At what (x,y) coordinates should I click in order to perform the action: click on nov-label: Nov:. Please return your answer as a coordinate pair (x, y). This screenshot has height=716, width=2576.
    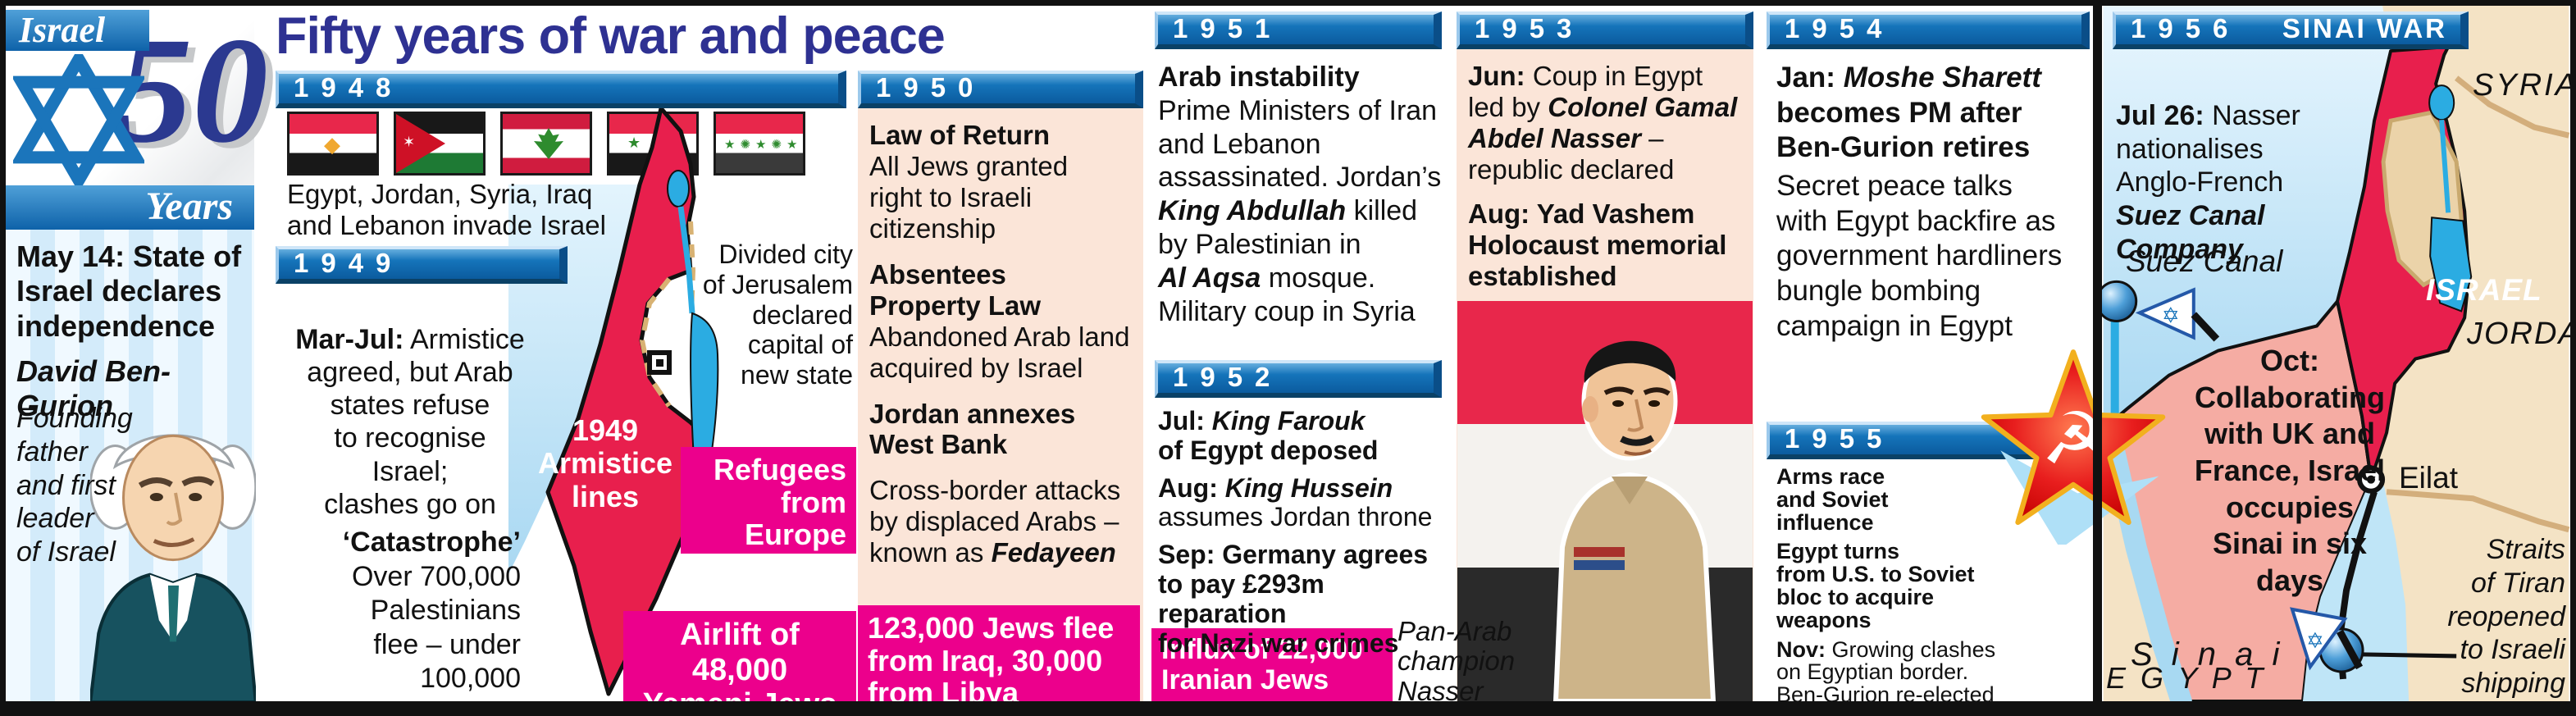
    Looking at the image, I should click on (1804, 649).